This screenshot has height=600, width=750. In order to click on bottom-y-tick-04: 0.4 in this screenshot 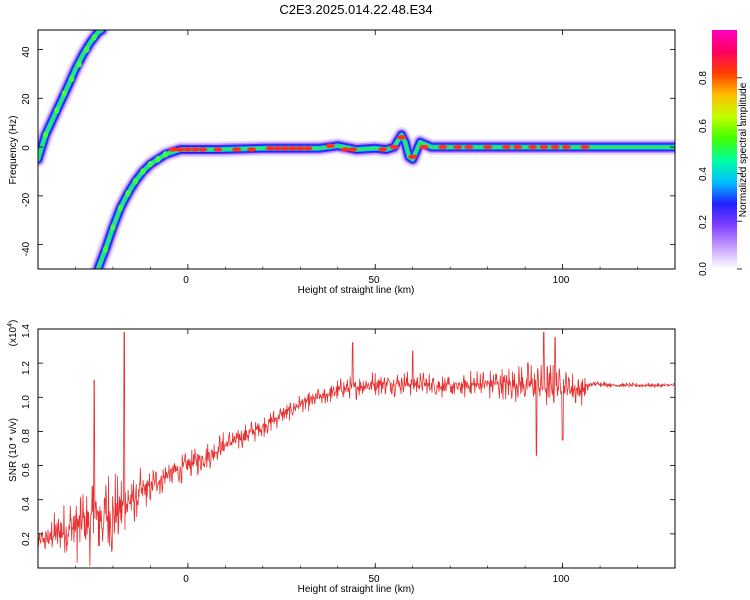, I will do `click(26, 504)`.